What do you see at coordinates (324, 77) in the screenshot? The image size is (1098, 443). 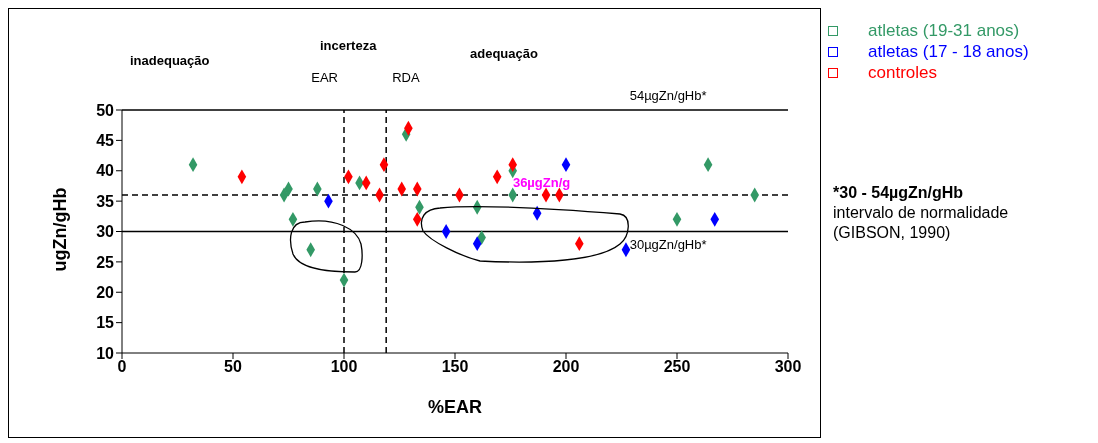 I see `ref-line-label: EAR` at bounding box center [324, 77].